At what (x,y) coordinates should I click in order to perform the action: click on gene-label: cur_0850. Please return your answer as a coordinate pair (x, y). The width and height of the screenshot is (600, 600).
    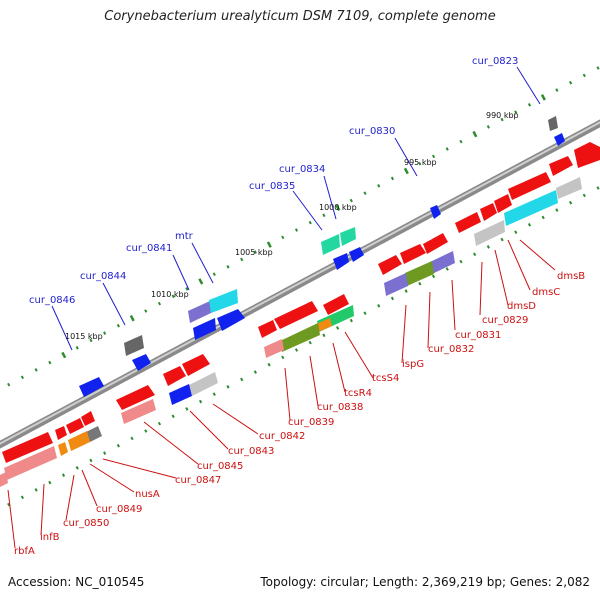
    Looking at the image, I should click on (86, 523).